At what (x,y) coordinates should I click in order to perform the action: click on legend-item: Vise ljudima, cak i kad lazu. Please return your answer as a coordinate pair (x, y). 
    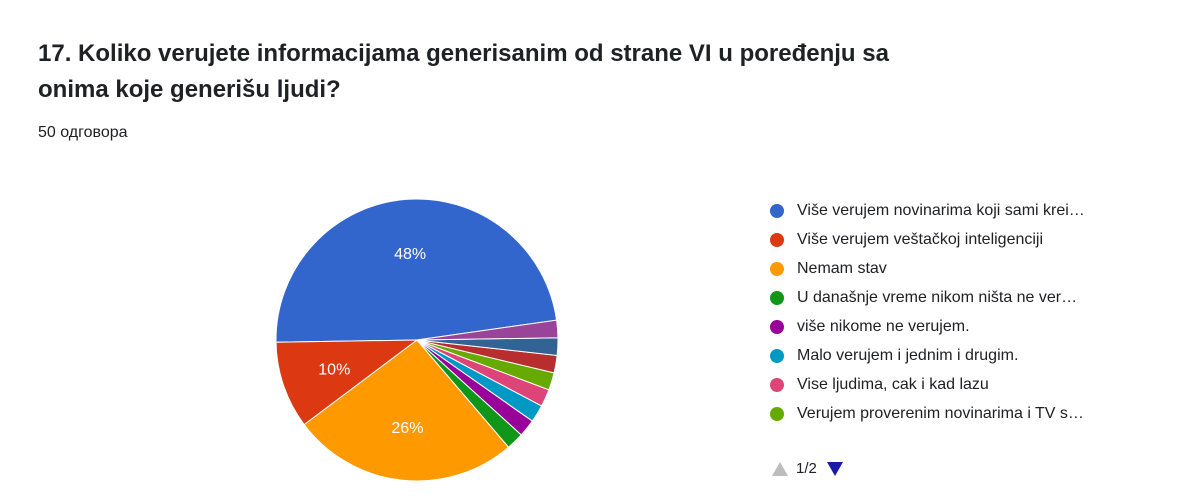
    Looking at the image, I should click on (927, 384).